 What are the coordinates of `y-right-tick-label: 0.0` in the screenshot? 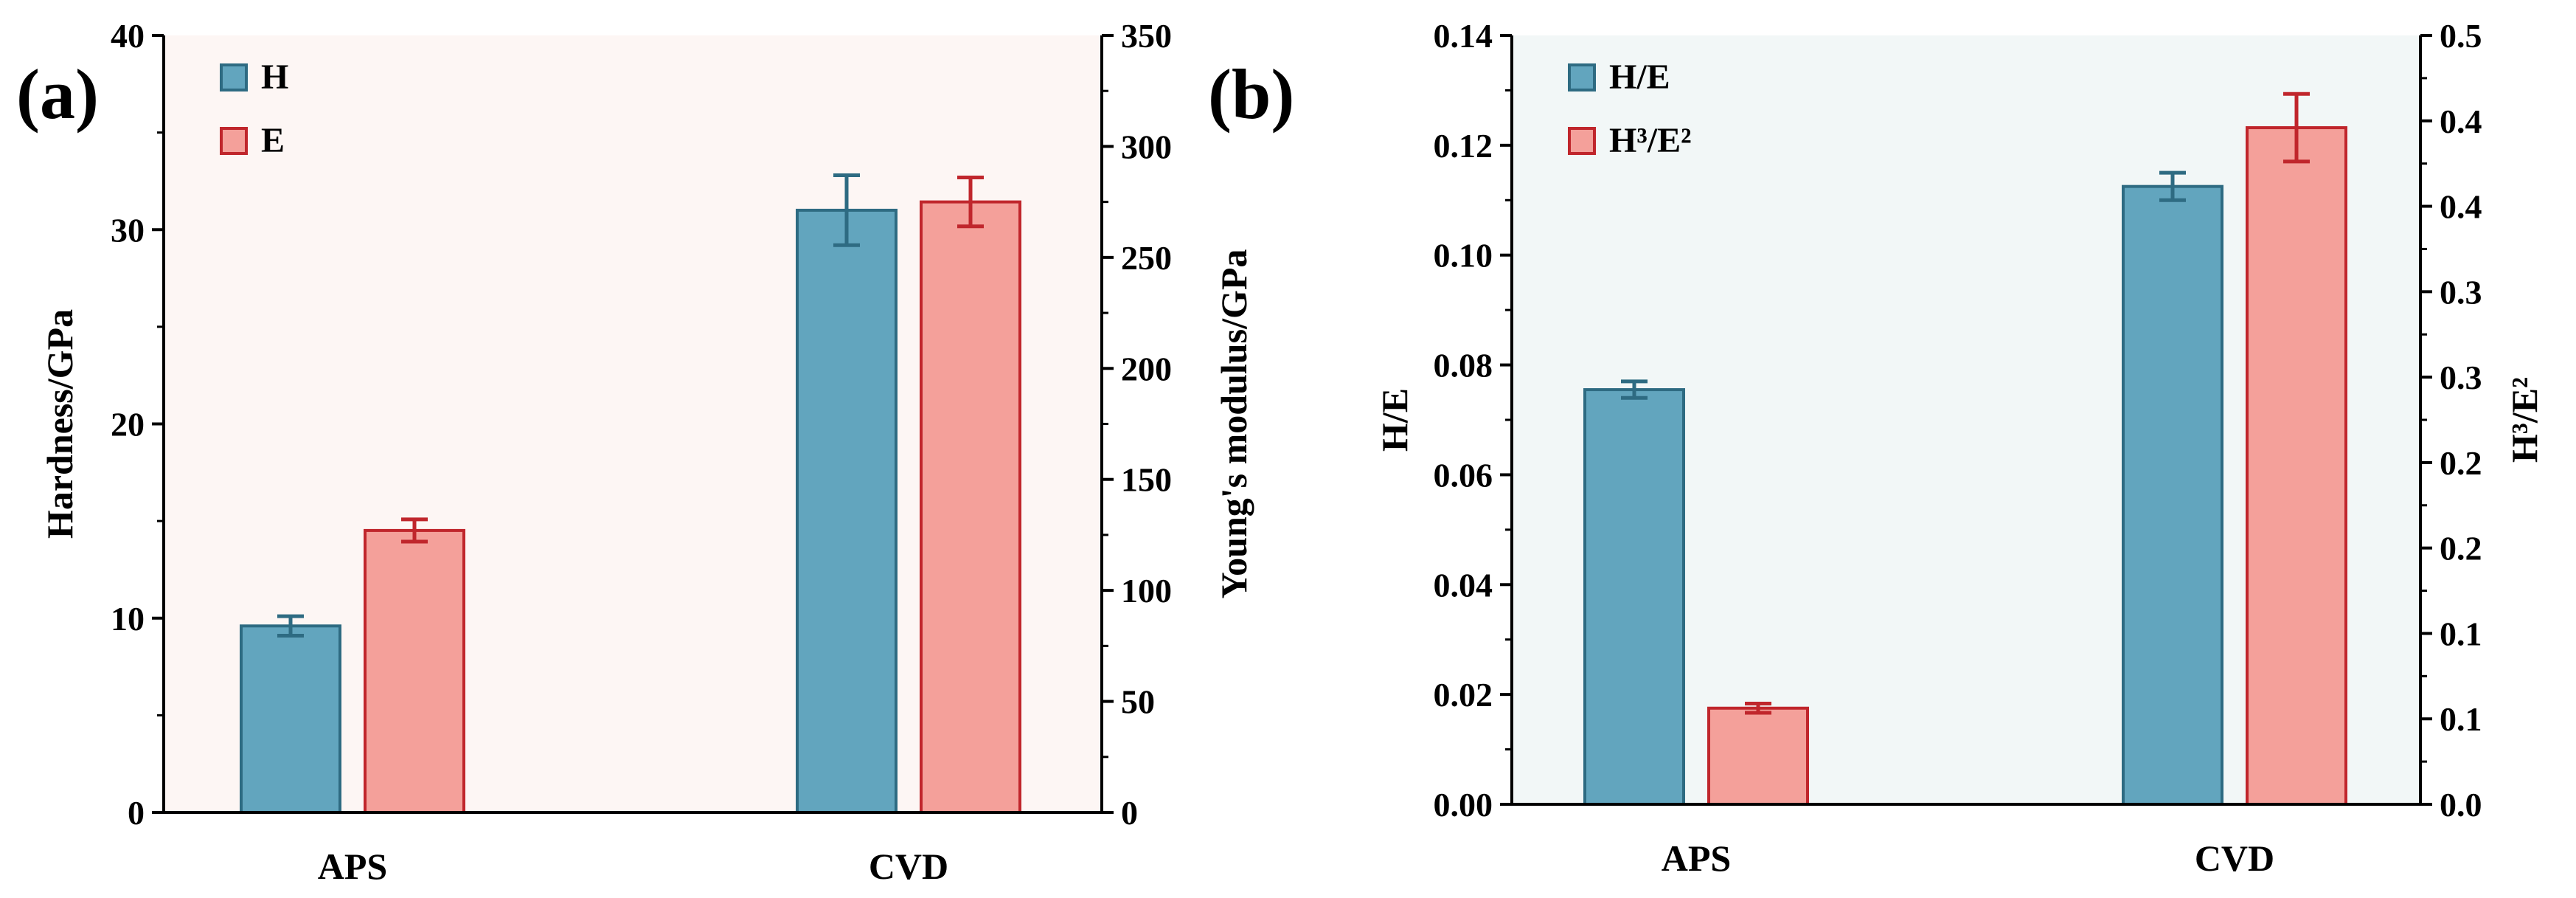 It's located at (2461, 804).